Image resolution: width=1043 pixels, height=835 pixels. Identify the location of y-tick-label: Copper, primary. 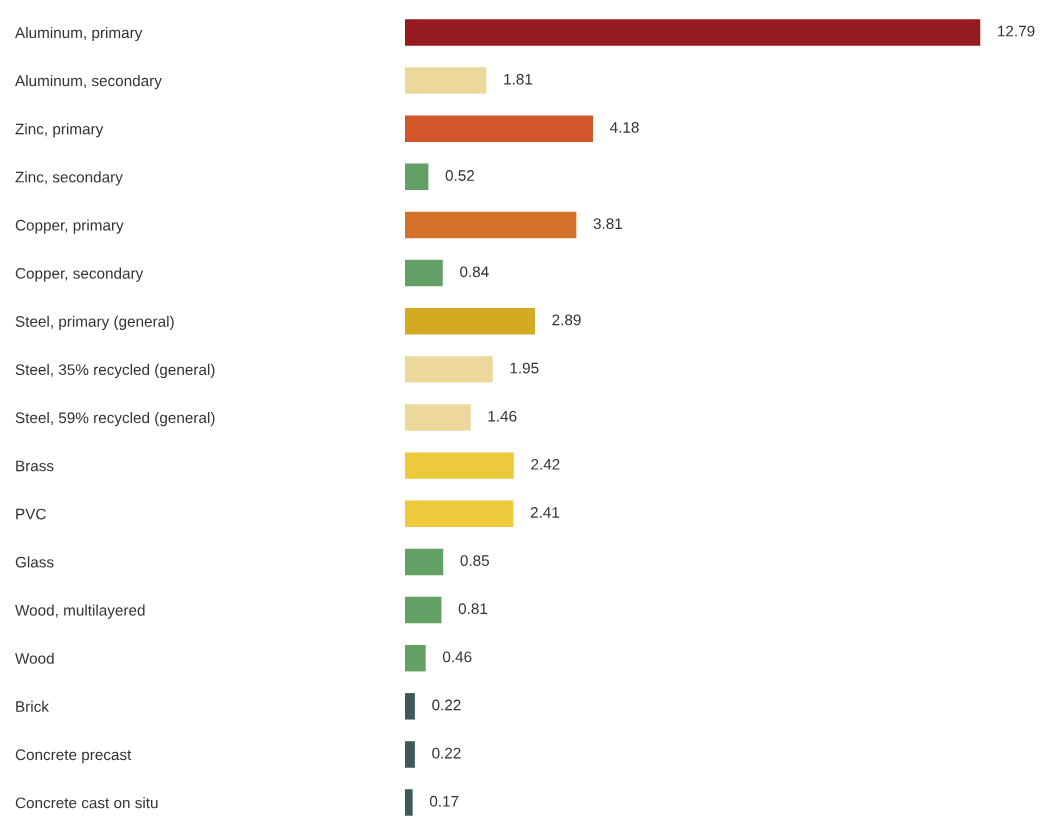
(69, 226).